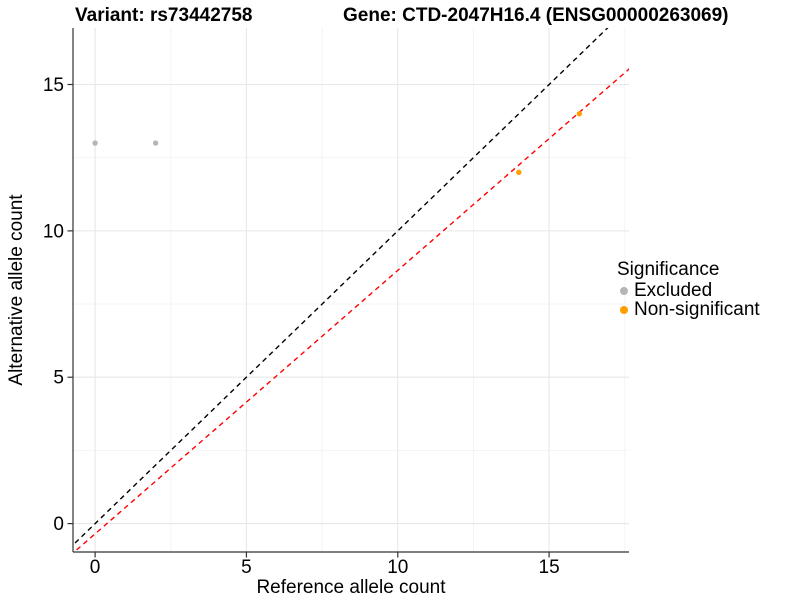 This screenshot has width=800, height=600. What do you see at coordinates (246, 567) in the screenshot?
I see `x-tick-label: 5` at bounding box center [246, 567].